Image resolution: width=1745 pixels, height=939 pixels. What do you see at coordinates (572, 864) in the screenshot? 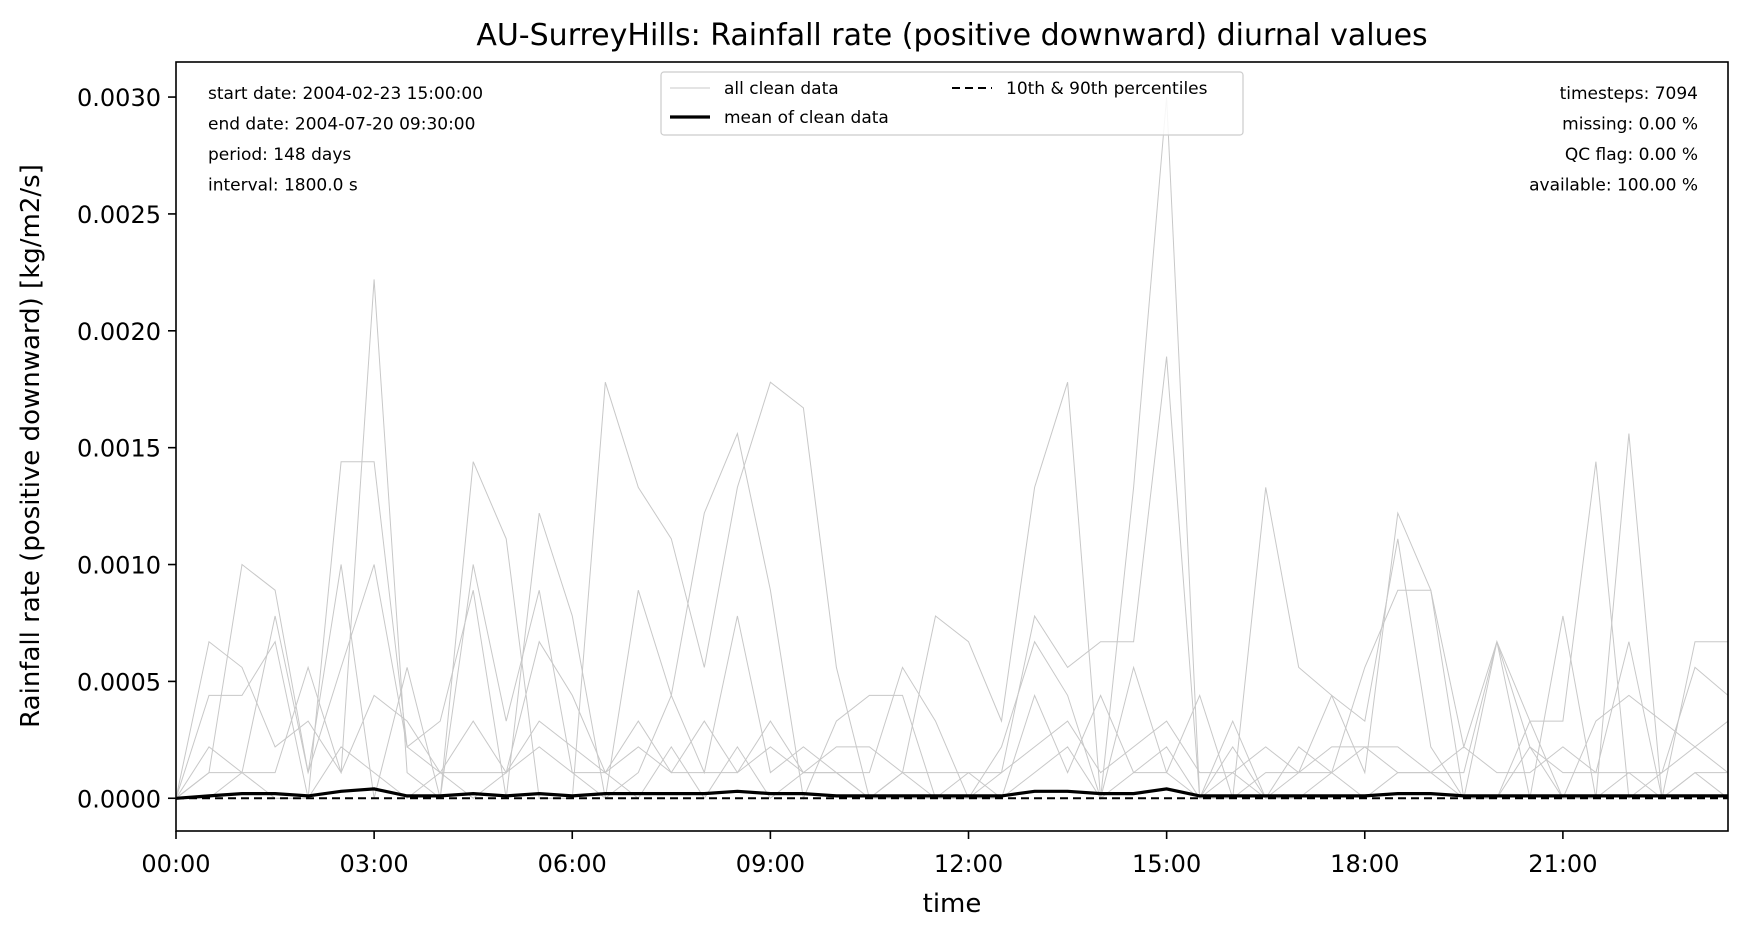
I see `x-tick-label: 06:00` at bounding box center [572, 864].